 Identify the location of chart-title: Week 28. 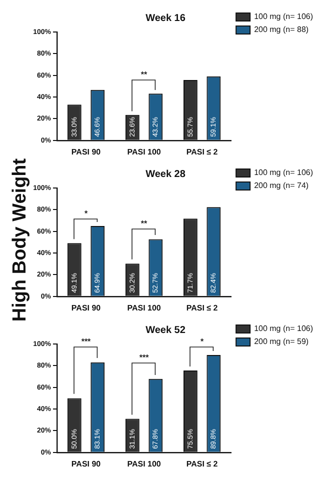
(166, 174).